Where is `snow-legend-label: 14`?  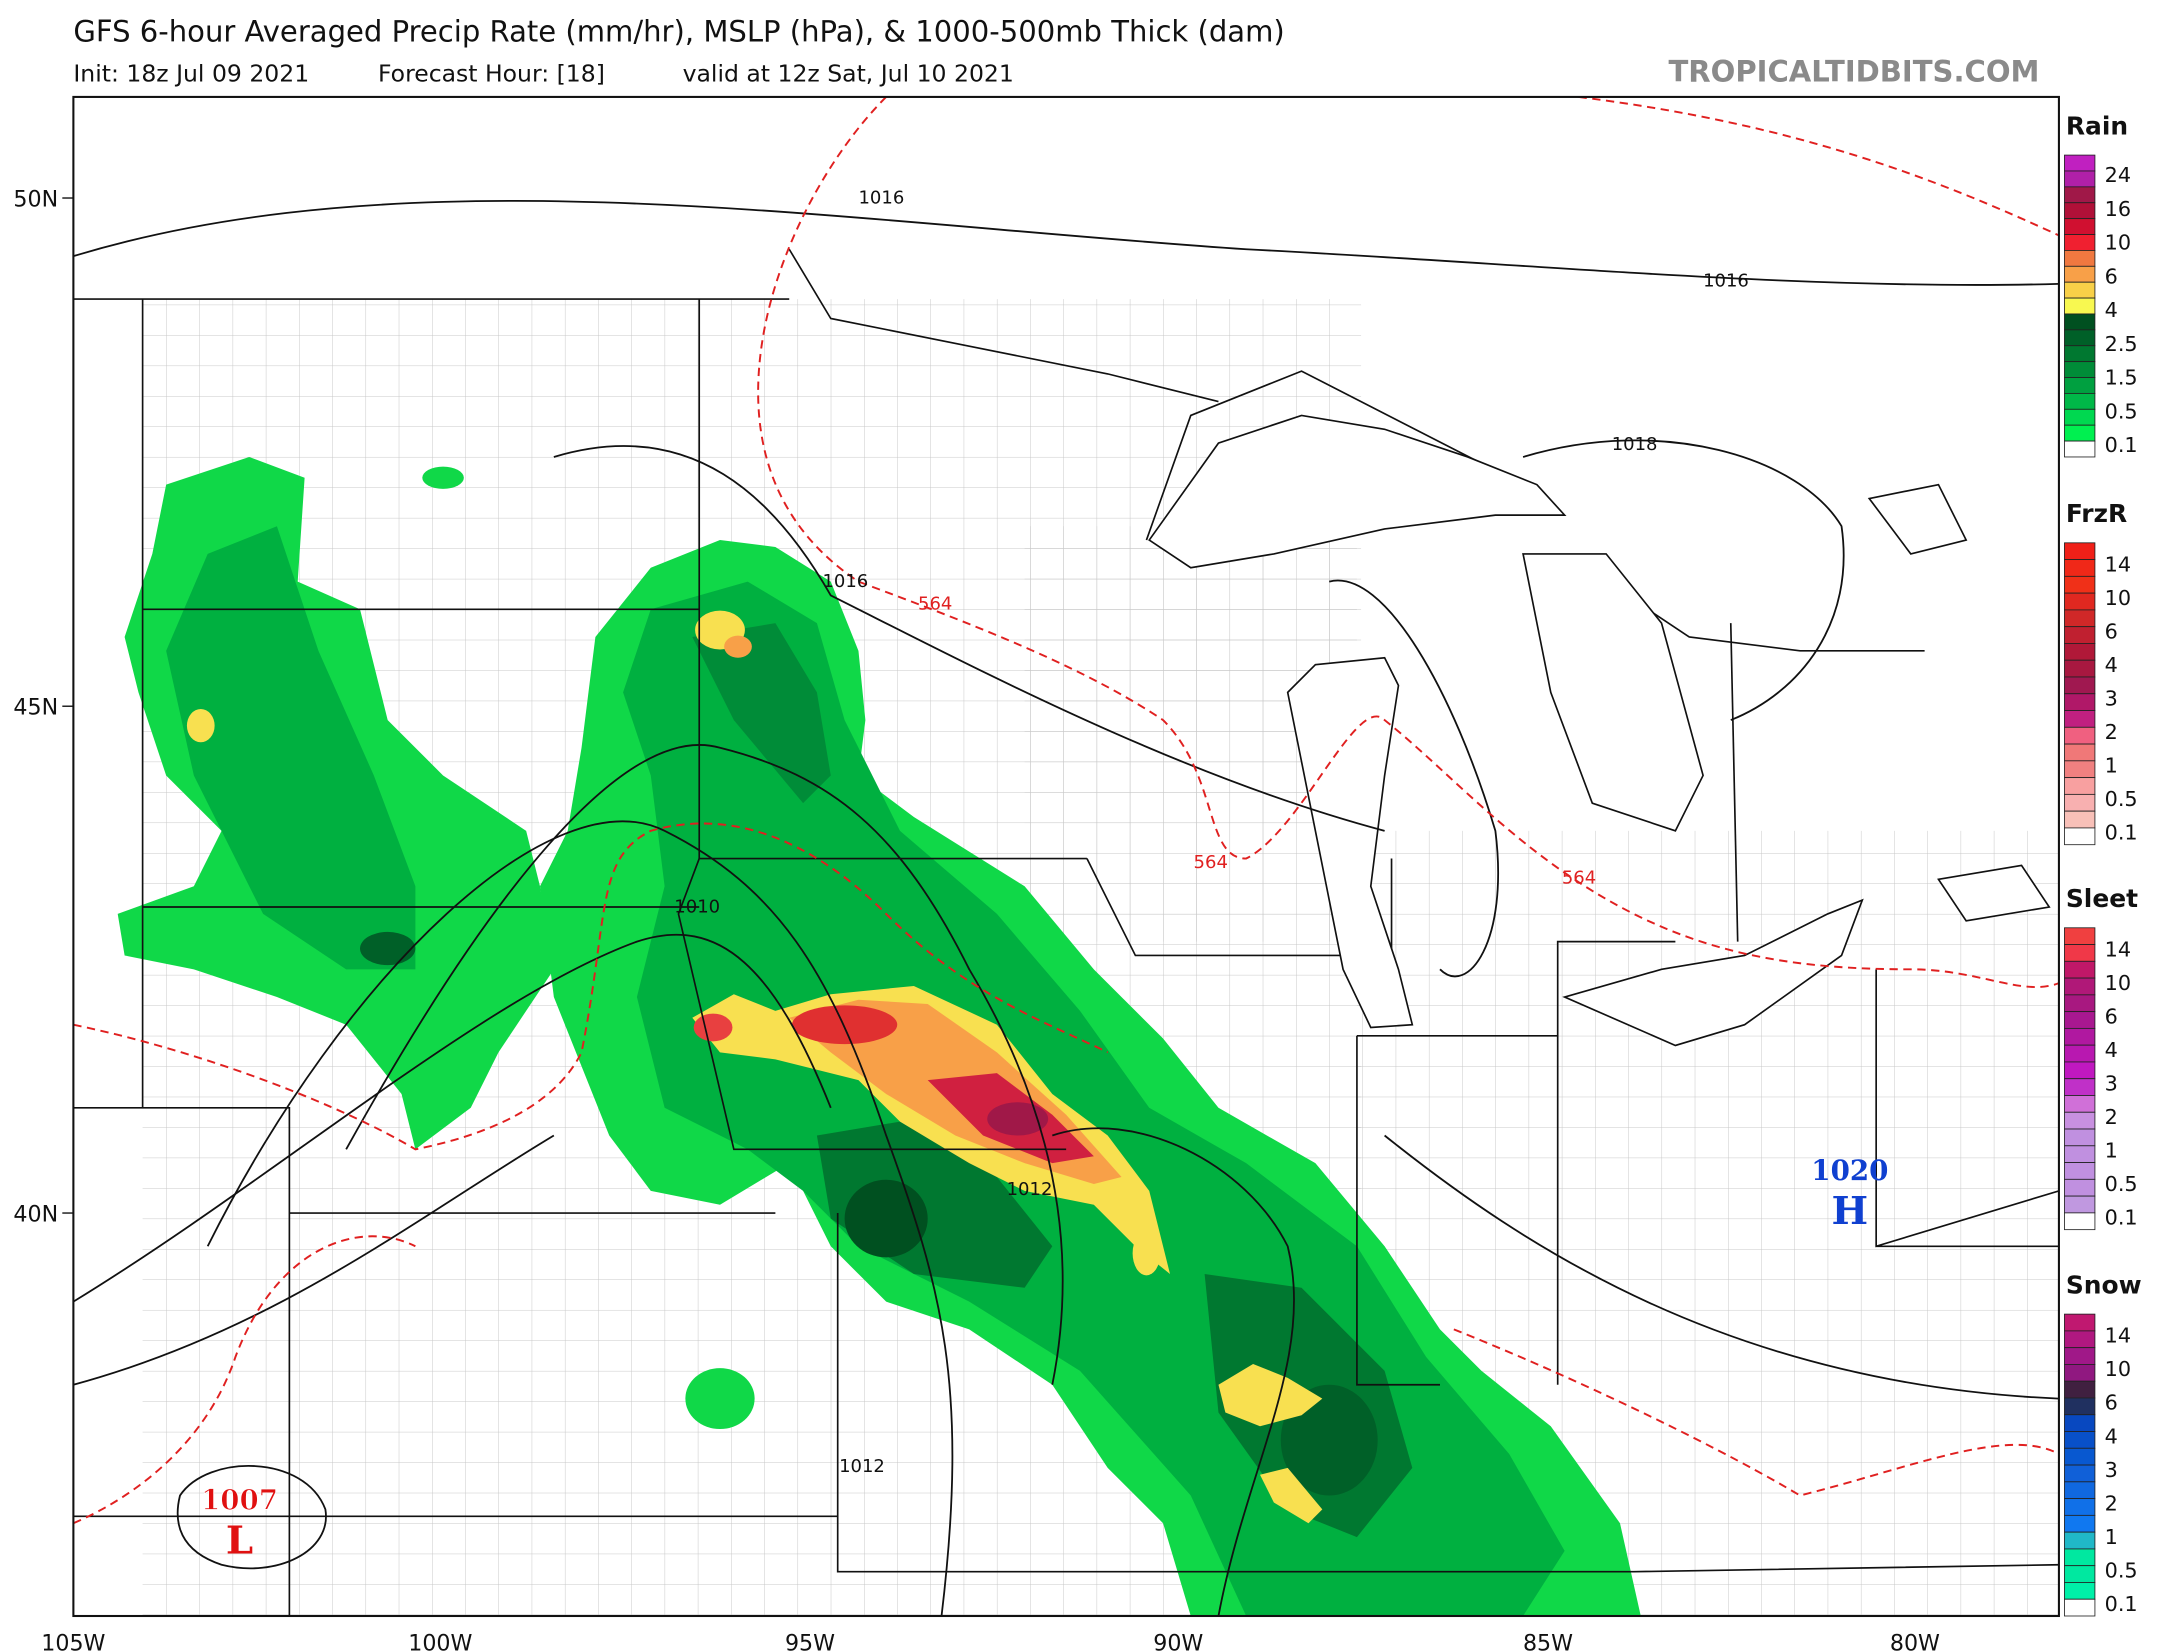
snow-legend-label: 14 is located at coordinates (2118, 1336).